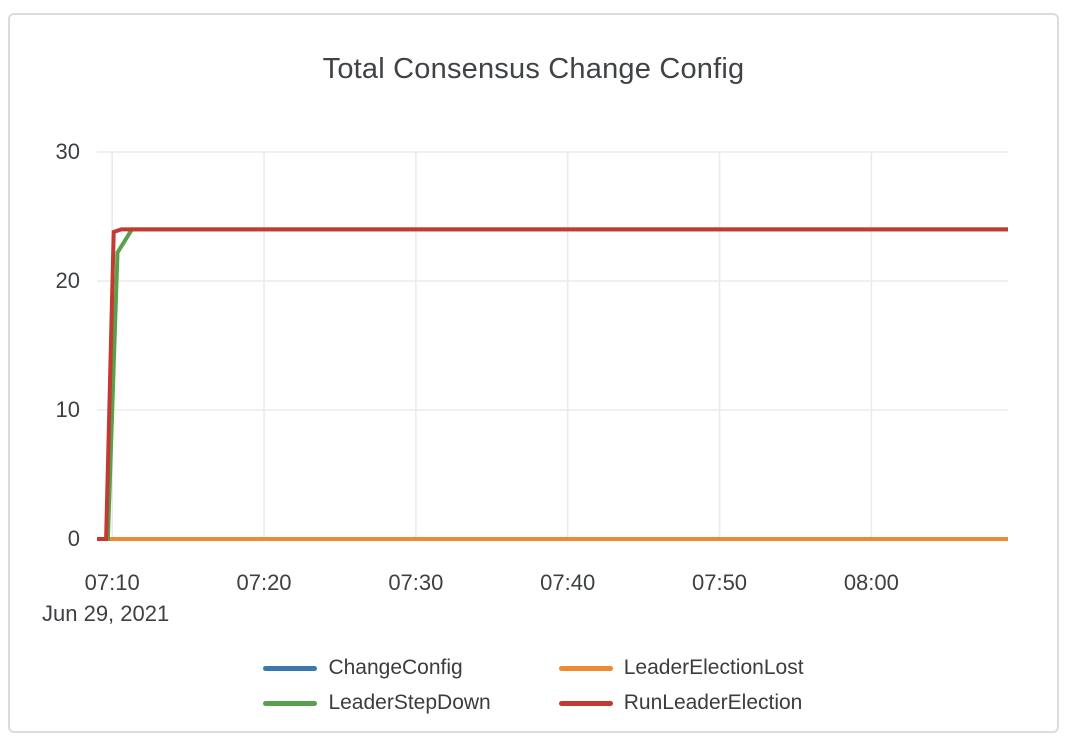 The height and width of the screenshot is (748, 1070). What do you see at coordinates (568, 582) in the screenshot?
I see `x-axis-tick-label: 07:40` at bounding box center [568, 582].